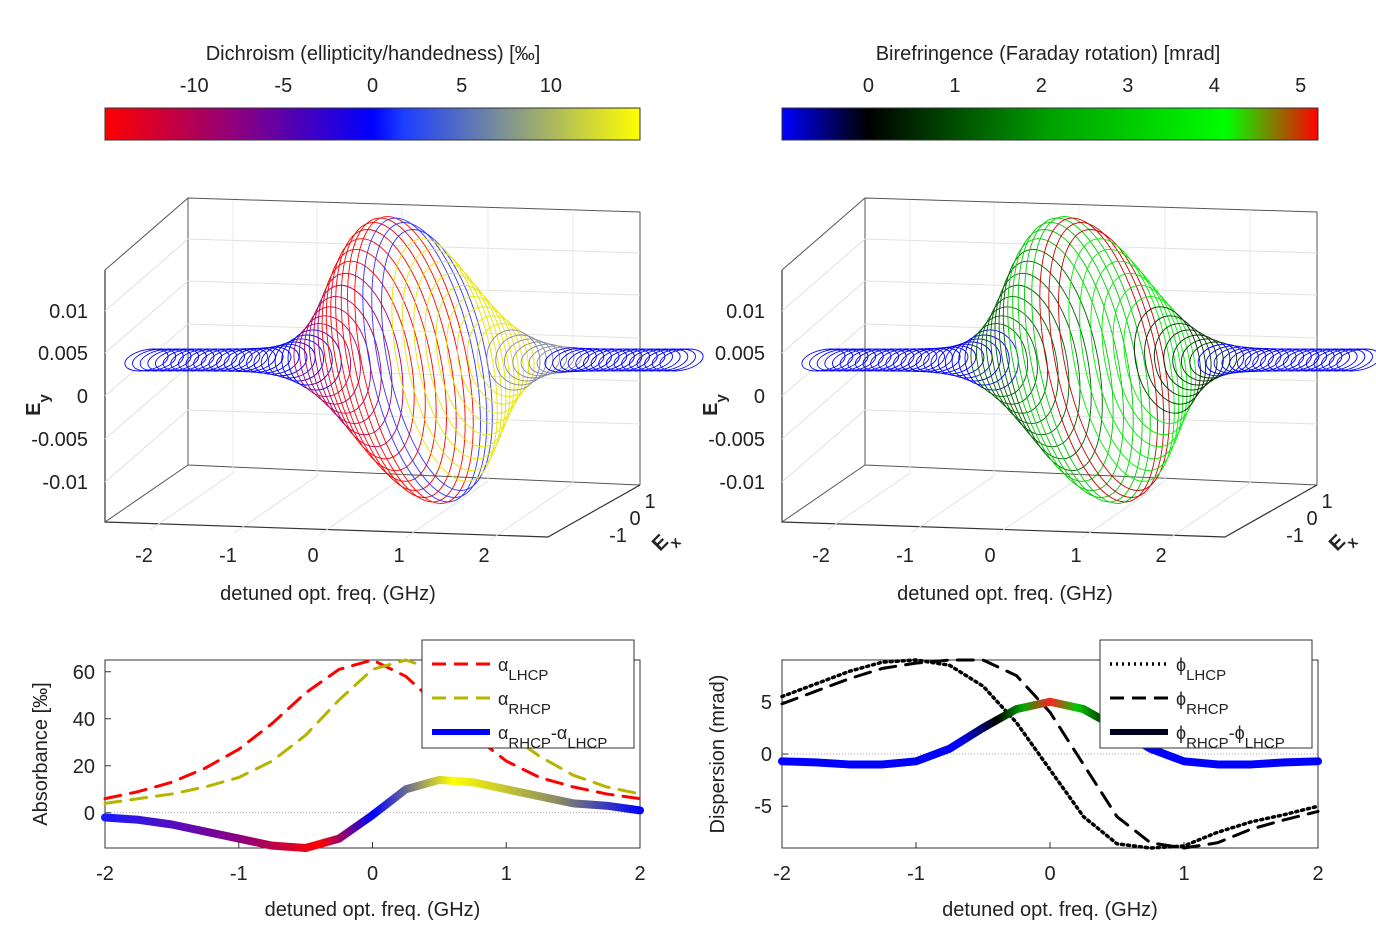 The image size is (1376, 944). I want to click on colorbar-tick-label: -10, so click(194, 86).